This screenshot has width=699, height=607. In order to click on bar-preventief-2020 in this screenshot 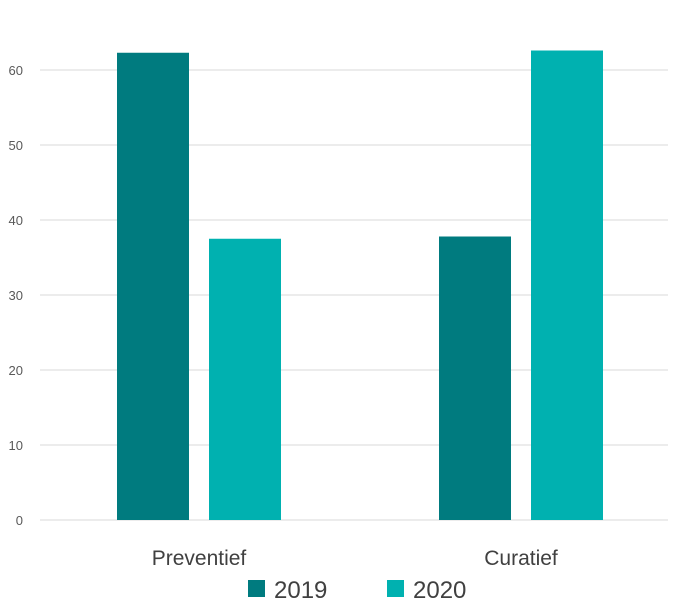, I will do `click(245, 379)`.